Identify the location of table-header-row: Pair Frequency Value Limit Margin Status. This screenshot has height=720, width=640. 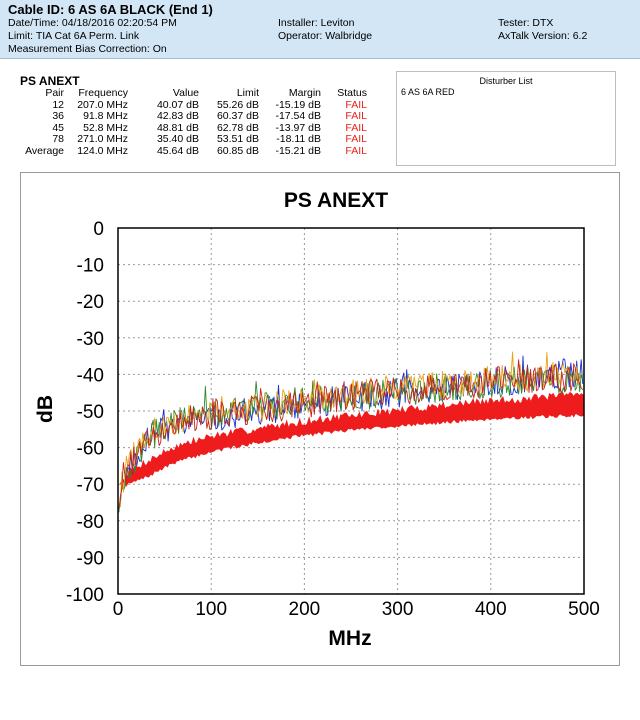
(192, 93).